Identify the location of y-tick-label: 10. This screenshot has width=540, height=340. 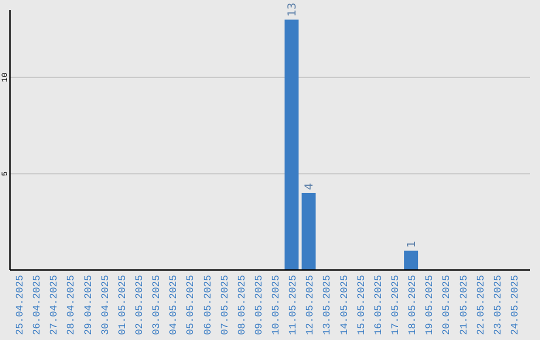
(5, 77).